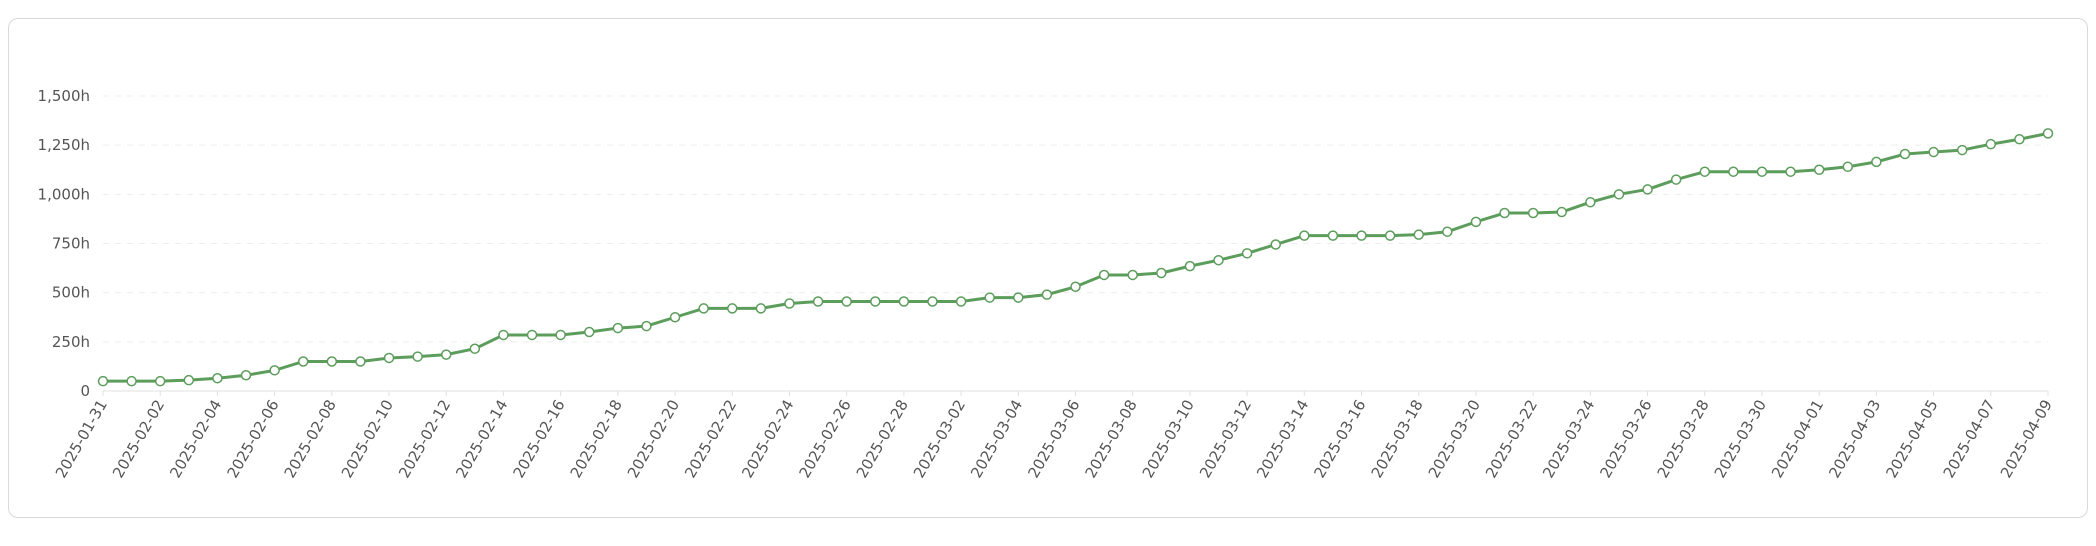  I want to click on y-tick-label: 750h, so click(71, 244).